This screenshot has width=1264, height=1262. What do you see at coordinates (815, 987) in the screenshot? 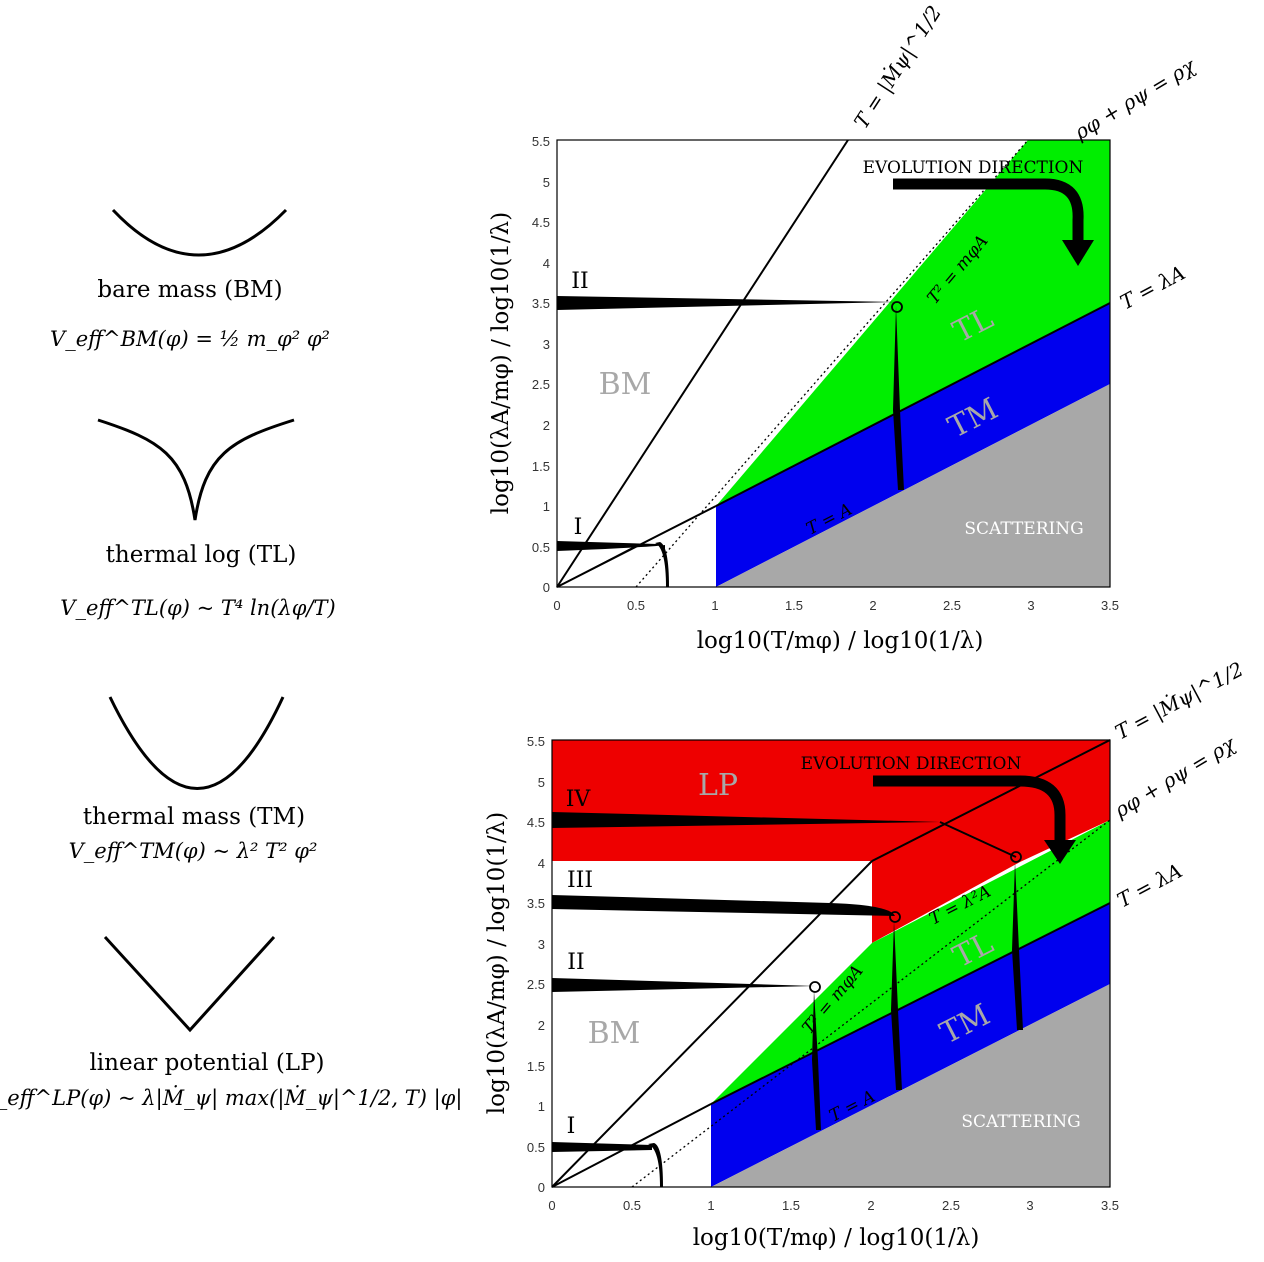
I see `bottom-traj-II-endpoint` at bounding box center [815, 987].